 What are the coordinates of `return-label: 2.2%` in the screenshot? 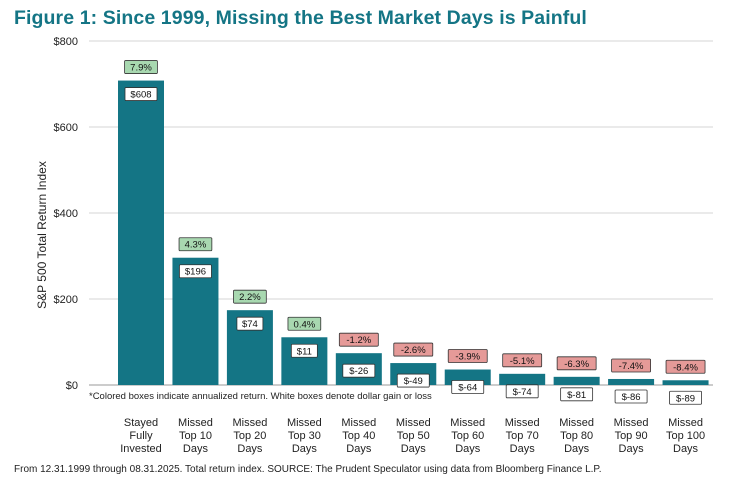 It's located at (250, 297).